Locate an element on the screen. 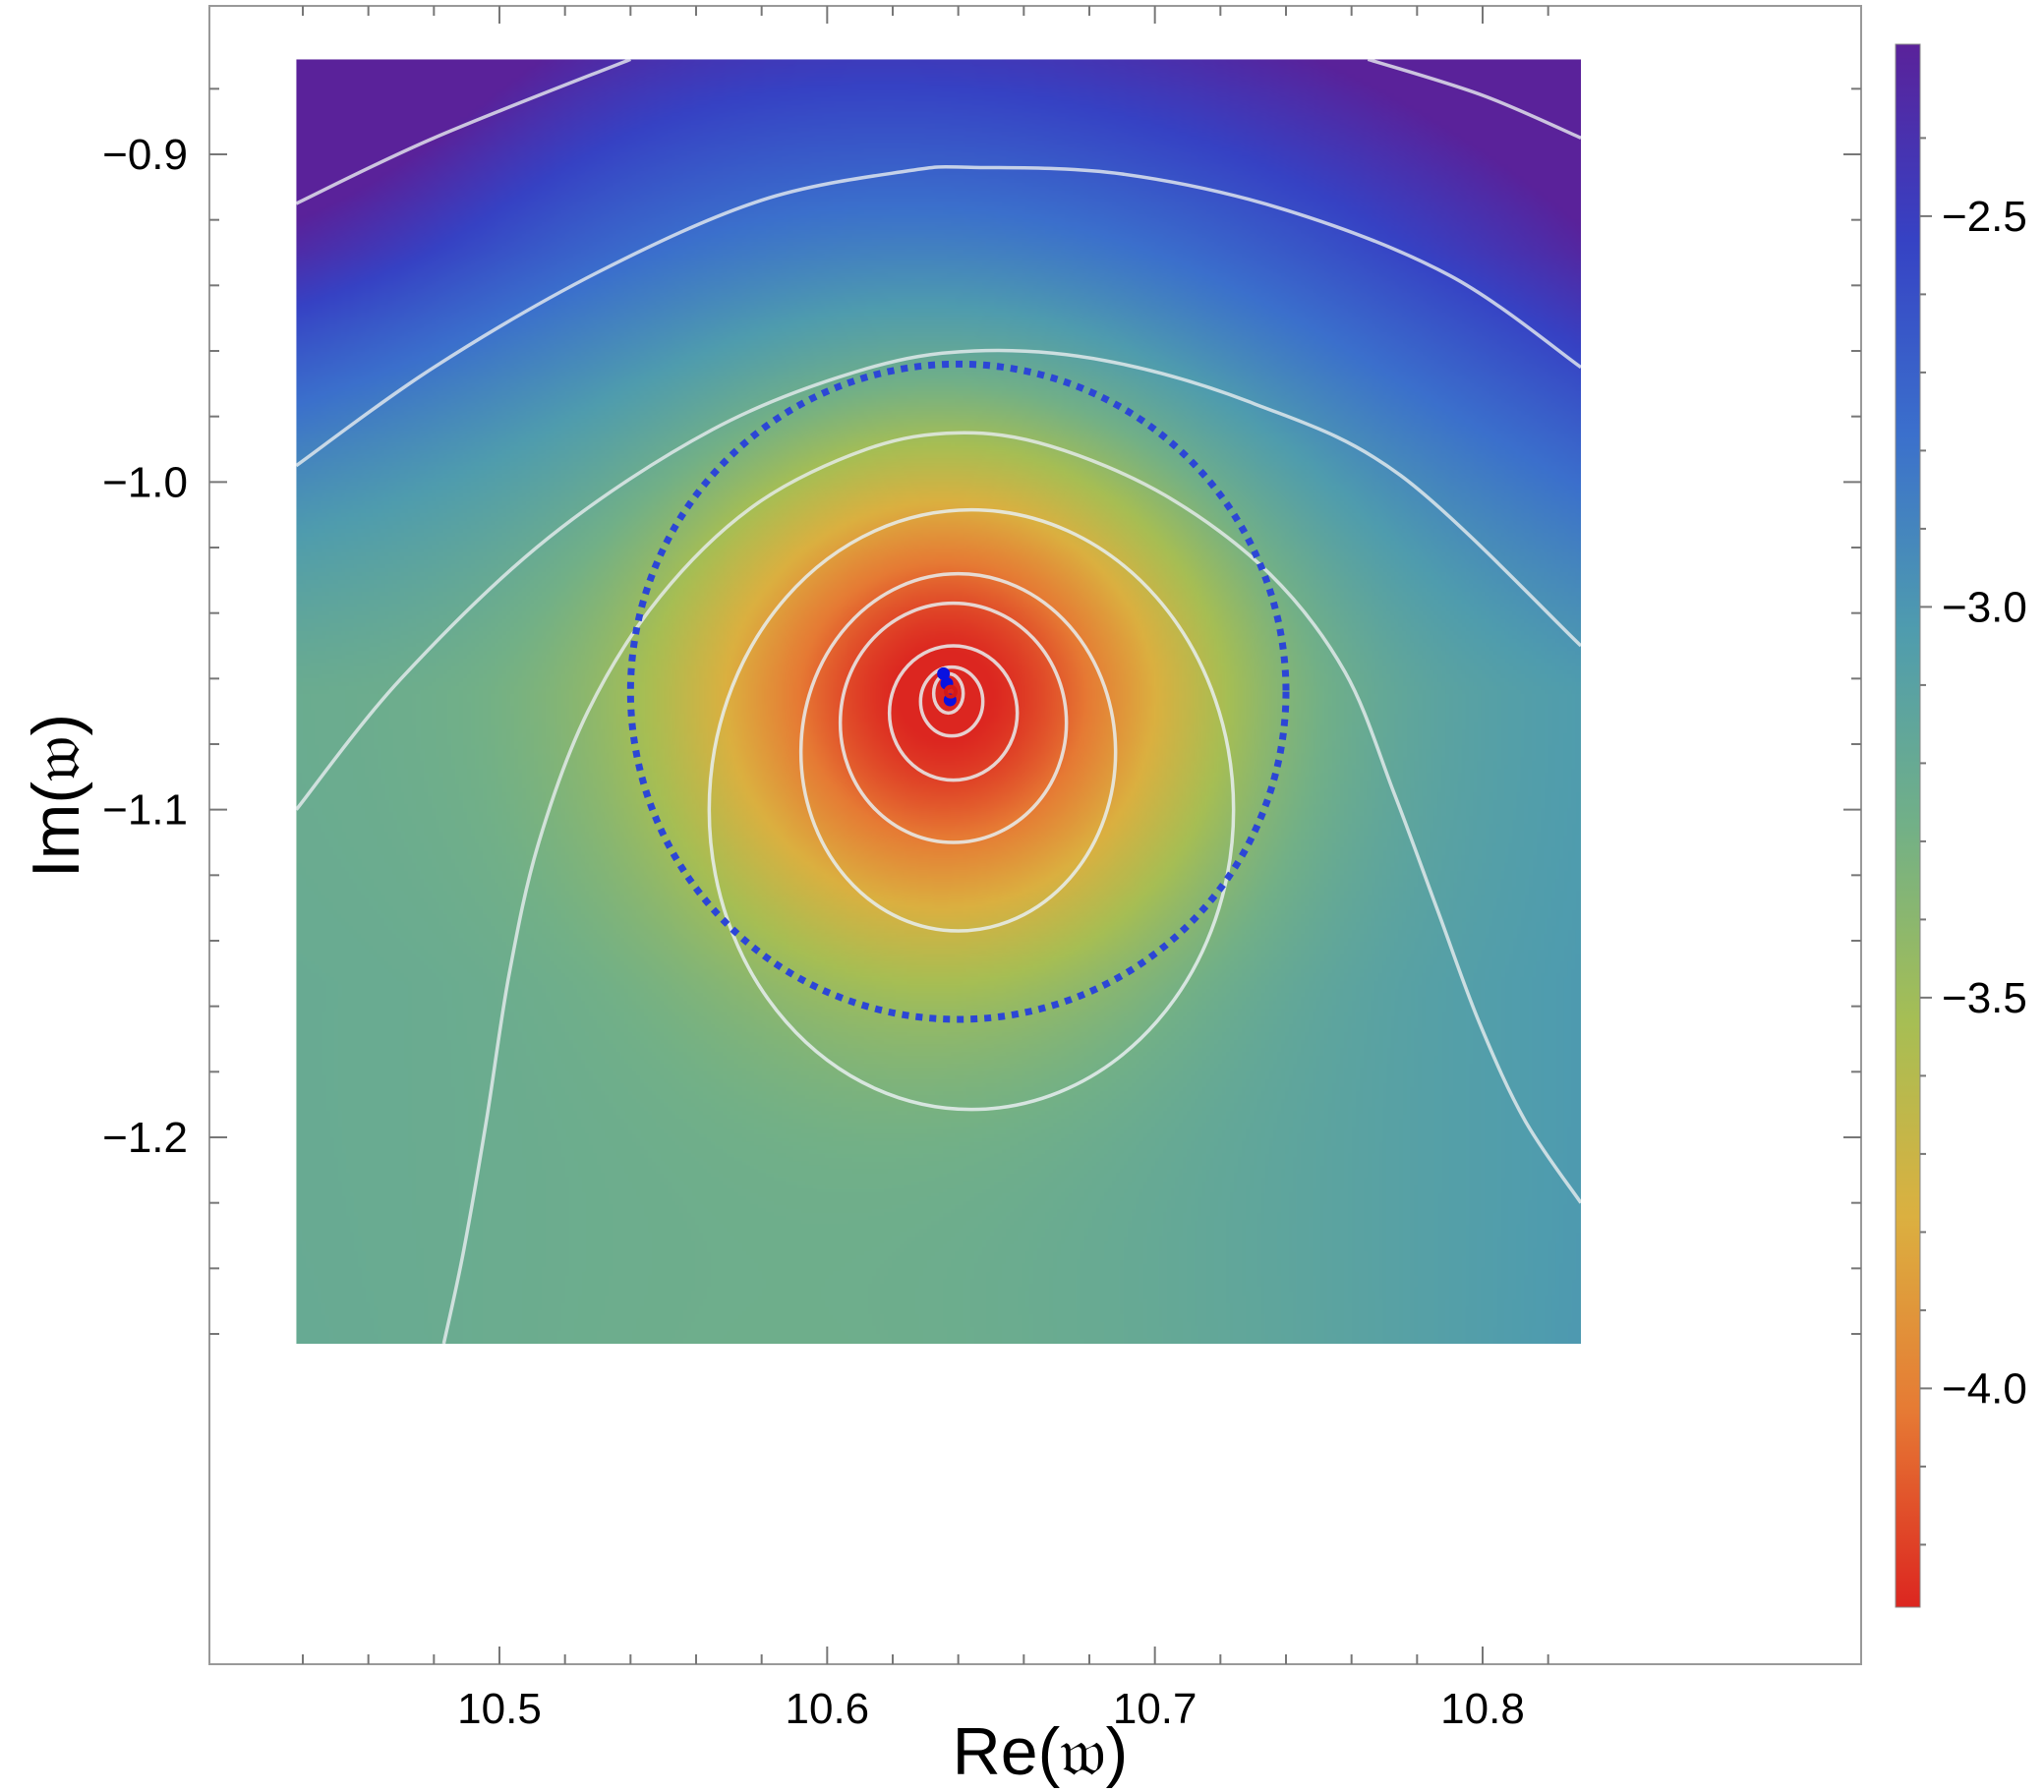 This screenshot has height=1792, width=2044. colorbar-tick-label: −2.5 is located at coordinates (1984, 217).